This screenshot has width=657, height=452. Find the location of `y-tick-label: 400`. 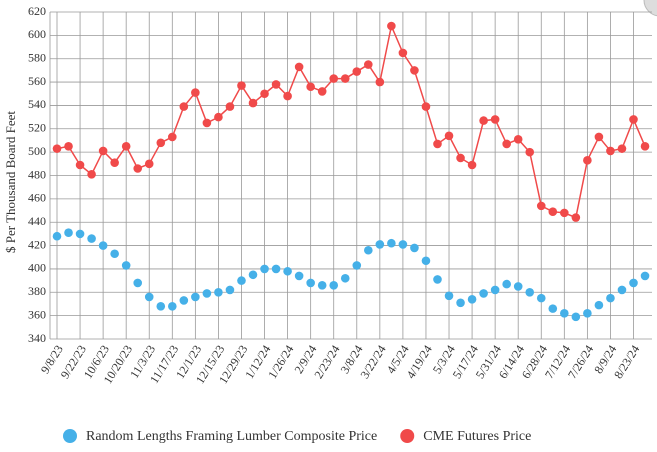

y-tick-label: 400 is located at coordinates (37, 268).